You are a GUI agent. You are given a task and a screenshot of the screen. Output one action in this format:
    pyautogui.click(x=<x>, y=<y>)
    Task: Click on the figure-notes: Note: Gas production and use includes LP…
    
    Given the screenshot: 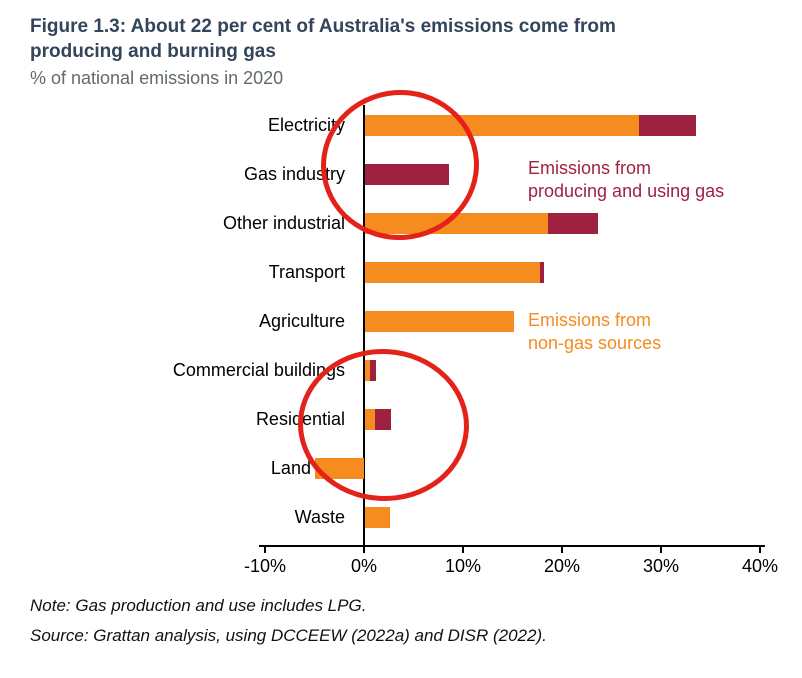 What is the action you would take?
    pyautogui.click(x=401, y=616)
    